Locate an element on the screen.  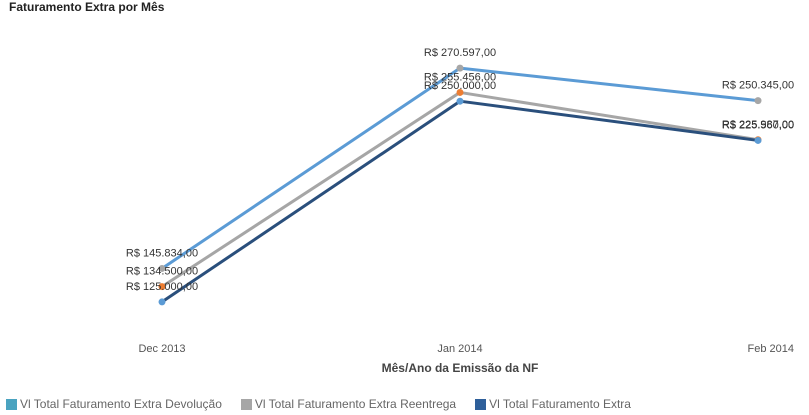
x-tick-label: Dec 2013 is located at coordinates (161, 349).